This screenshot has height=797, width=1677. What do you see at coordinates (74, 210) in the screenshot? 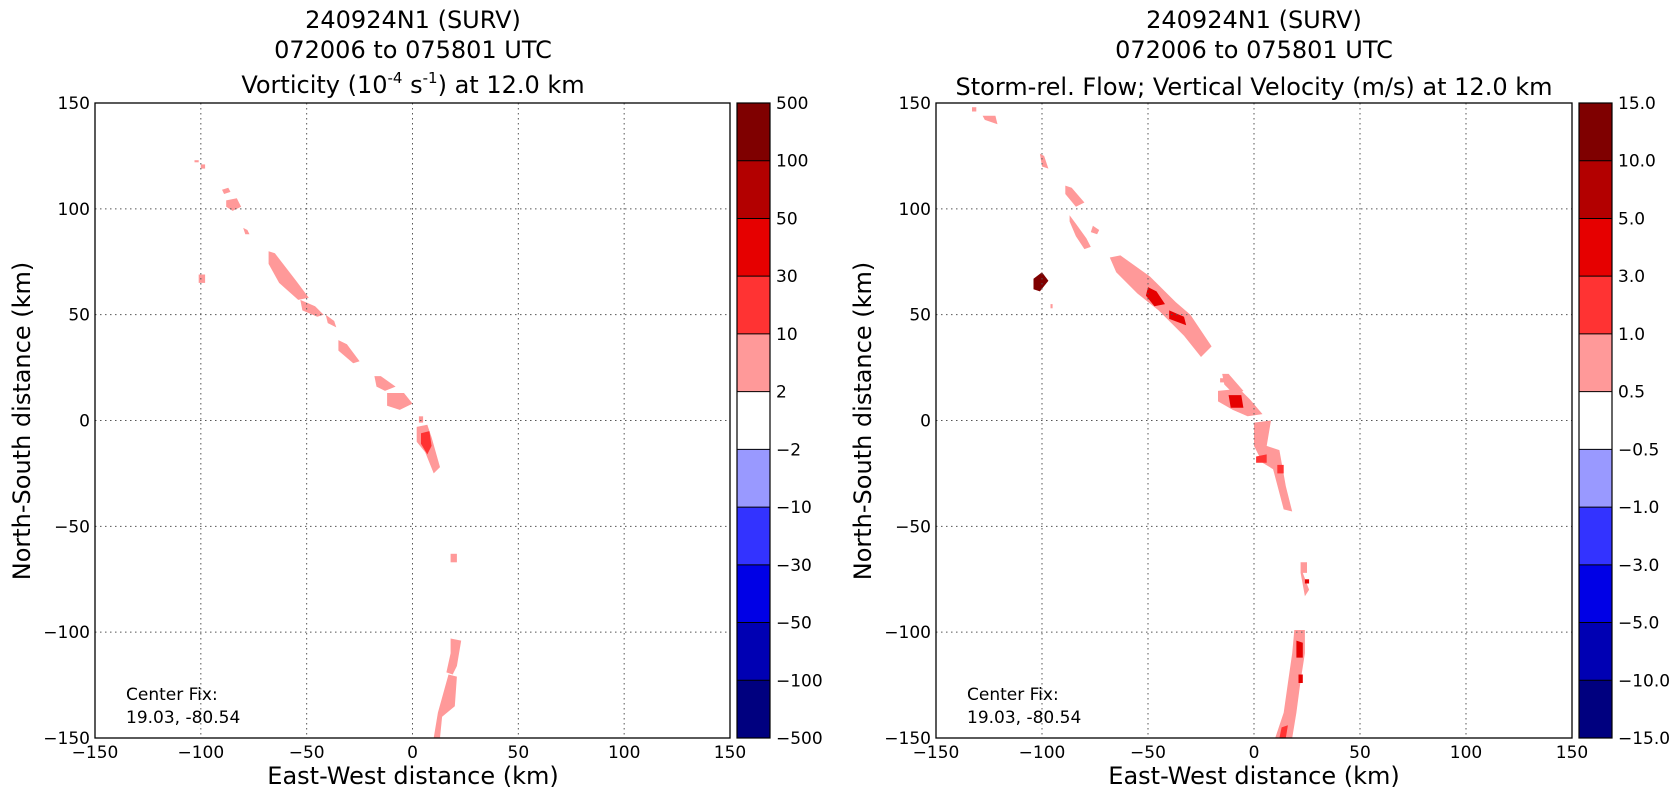
I see `y-tick-label: 100` at bounding box center [74, 210].